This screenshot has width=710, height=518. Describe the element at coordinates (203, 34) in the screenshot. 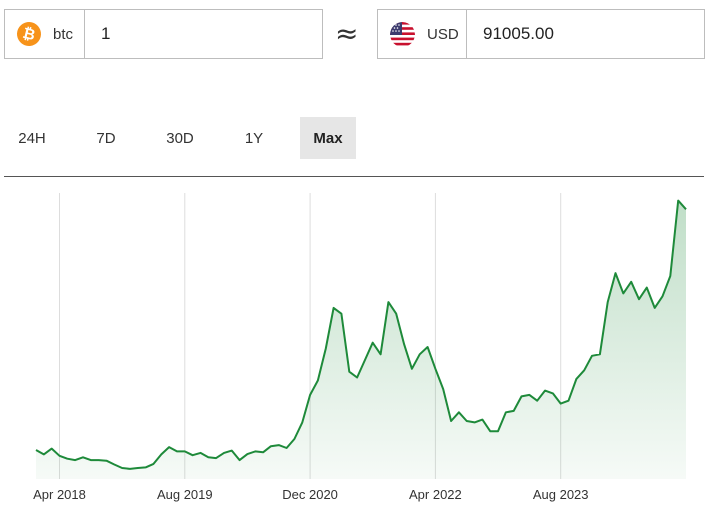

I see `from-amount-input` at that location.